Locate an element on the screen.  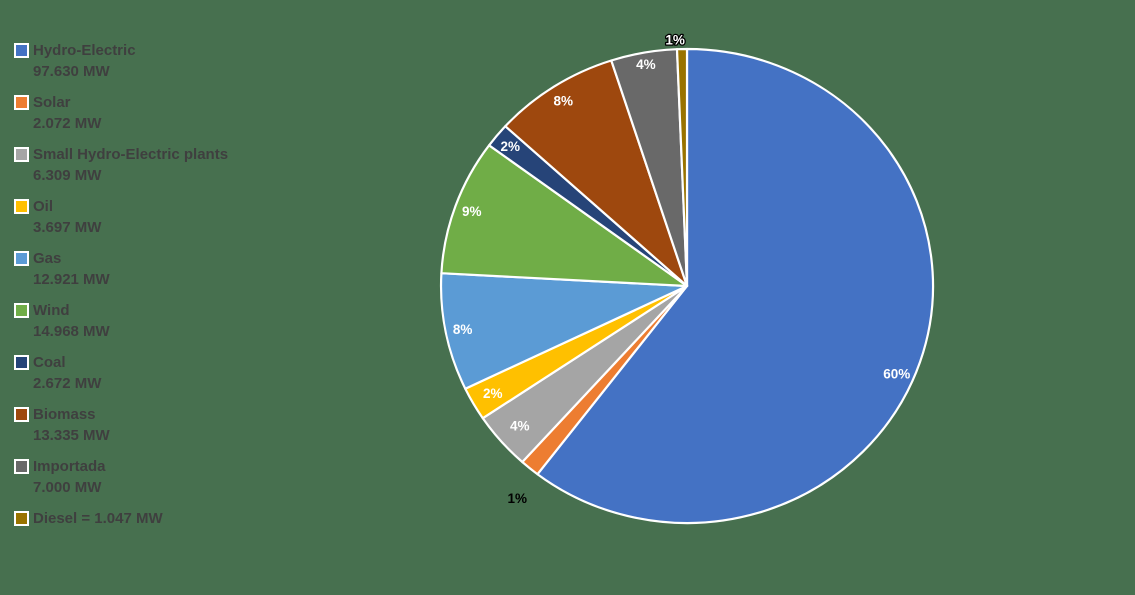
pie-slice-biomass is located at coordinates (596, 173).